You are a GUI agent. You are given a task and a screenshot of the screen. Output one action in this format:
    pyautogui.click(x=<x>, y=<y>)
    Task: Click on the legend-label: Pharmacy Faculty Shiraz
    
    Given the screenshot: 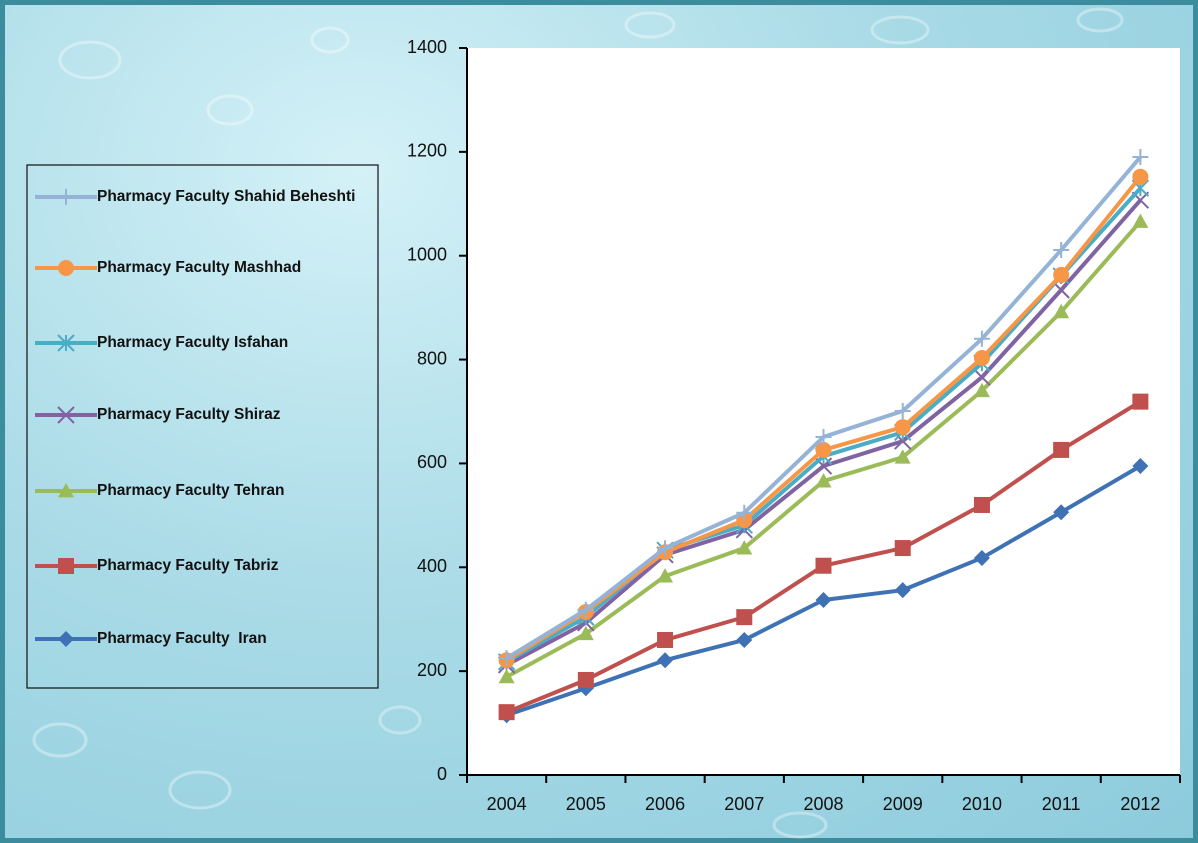 What is the action you would take?
    pyautogui.click(x=189, y=414)
    